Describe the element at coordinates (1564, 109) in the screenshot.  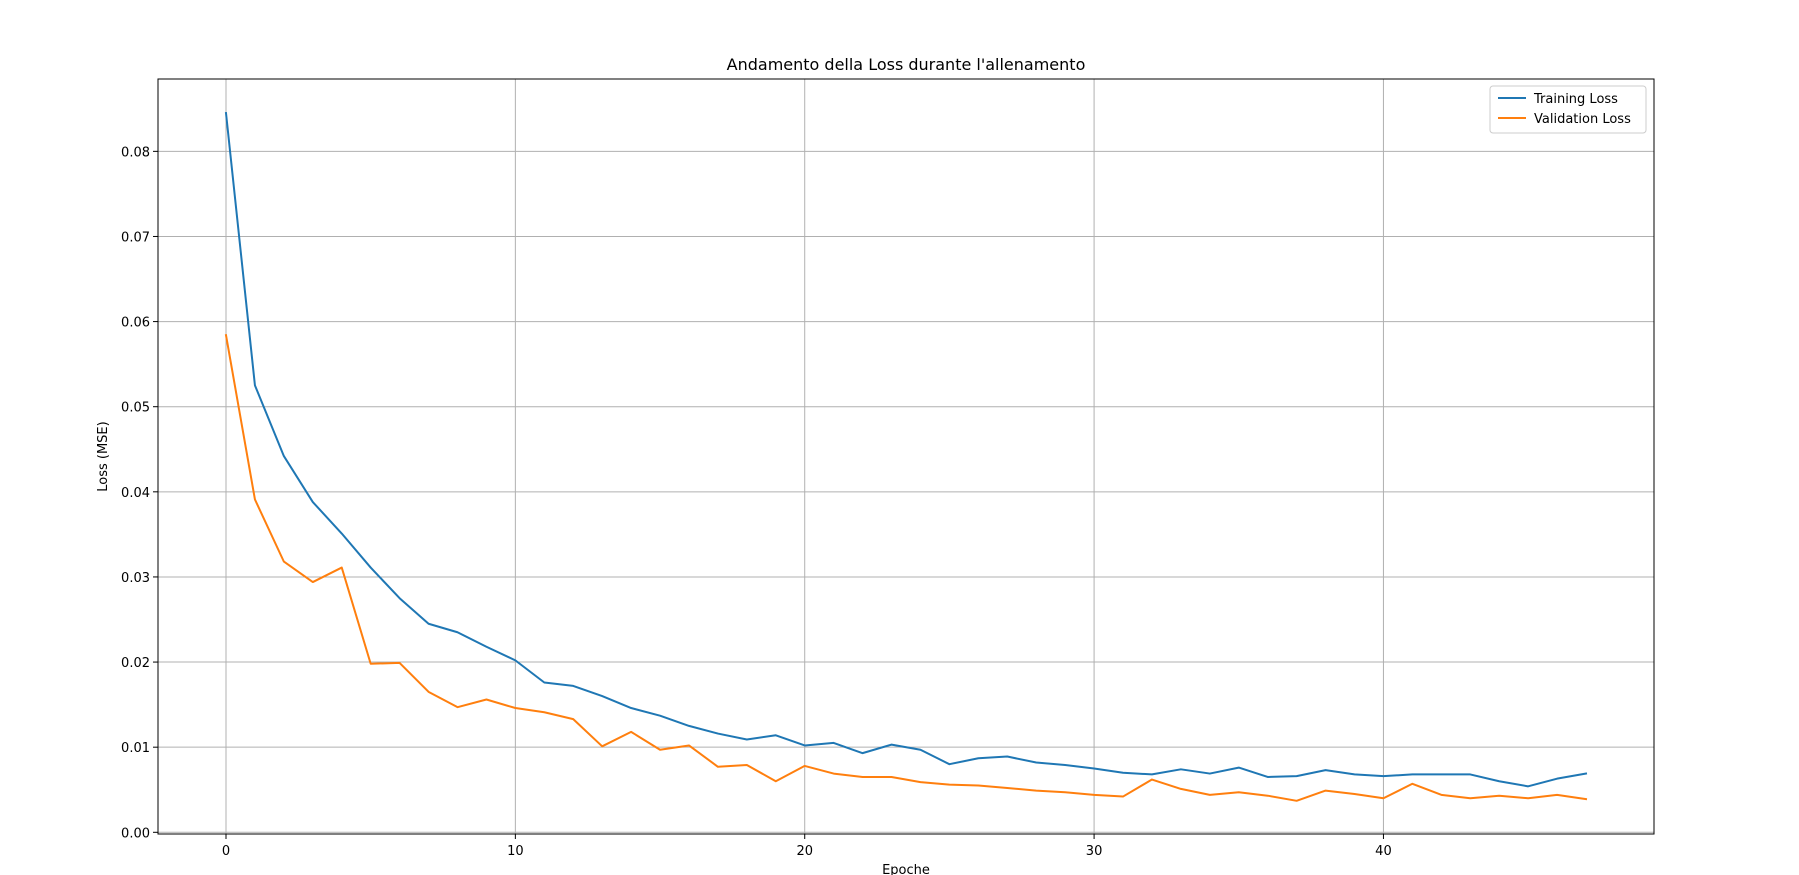
I see `legend-entries: Training Loss Validation Loss` at that location.